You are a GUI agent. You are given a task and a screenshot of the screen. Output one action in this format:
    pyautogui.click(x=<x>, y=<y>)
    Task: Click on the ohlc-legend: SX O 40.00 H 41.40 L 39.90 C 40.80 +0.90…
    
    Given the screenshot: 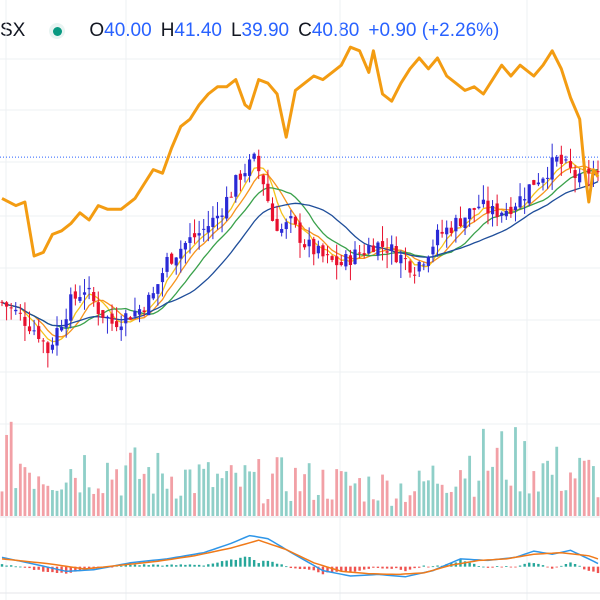 What is the action you would take?
    pyautogui.click(x=249, y=31)
    